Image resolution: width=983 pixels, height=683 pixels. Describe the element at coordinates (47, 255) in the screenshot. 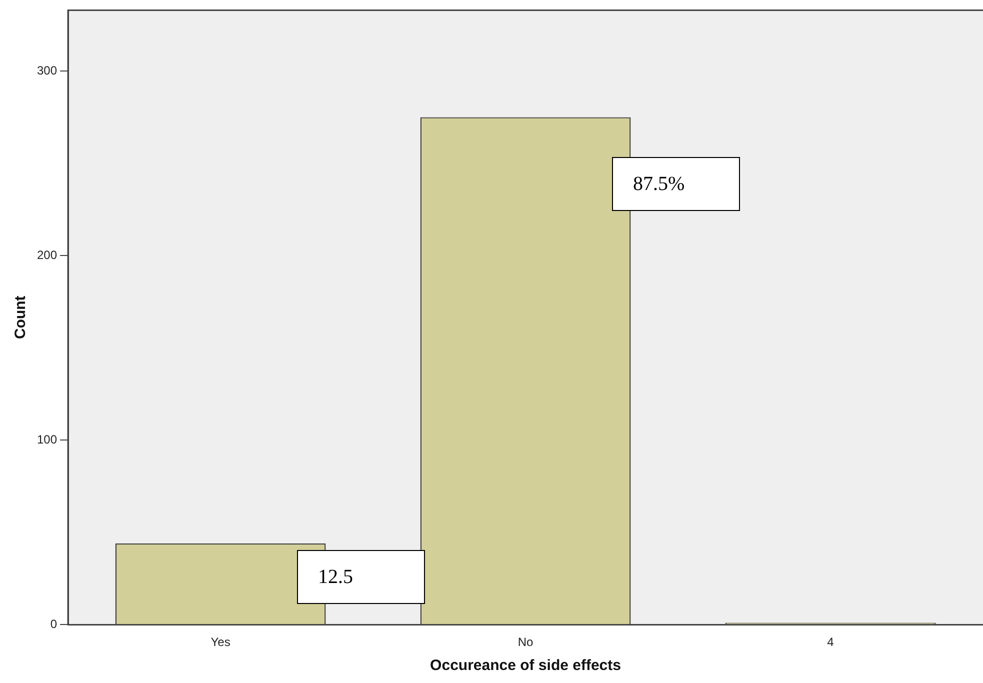

I see `y-tick-label: 200` at that location.